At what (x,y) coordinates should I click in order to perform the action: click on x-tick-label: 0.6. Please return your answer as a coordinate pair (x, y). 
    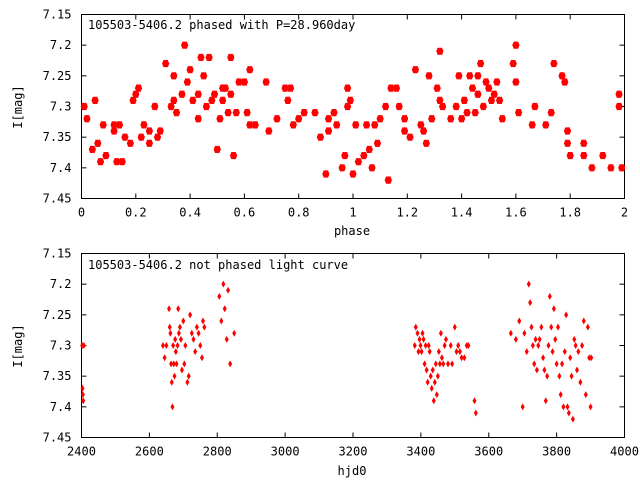
    Looking at the image, I should click on (245, 213).